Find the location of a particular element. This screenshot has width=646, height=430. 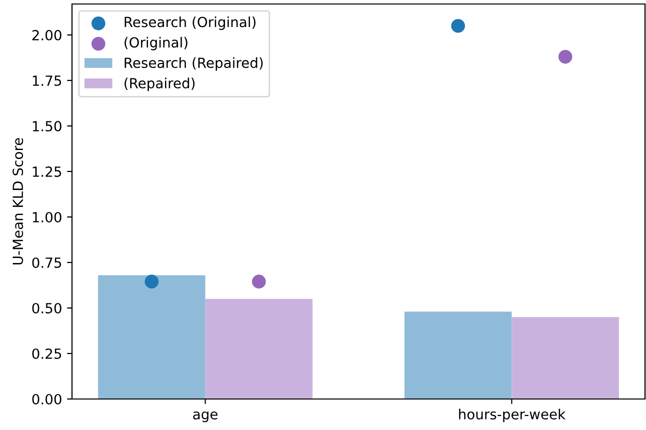

legend-label: (Repaired) is located at coordinates (159, 85).